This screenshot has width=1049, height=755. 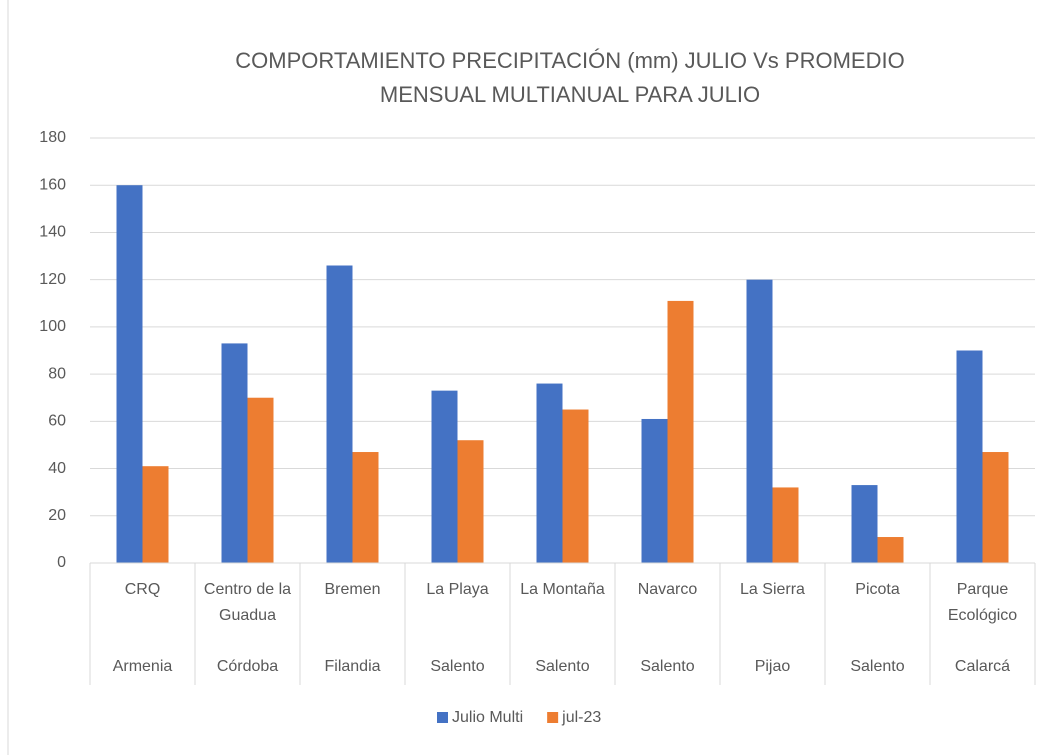 What do you see at coordinates (57, 421) in the screenshot?
I see `y-tick-label: 60` at bounding box center [57, 421].